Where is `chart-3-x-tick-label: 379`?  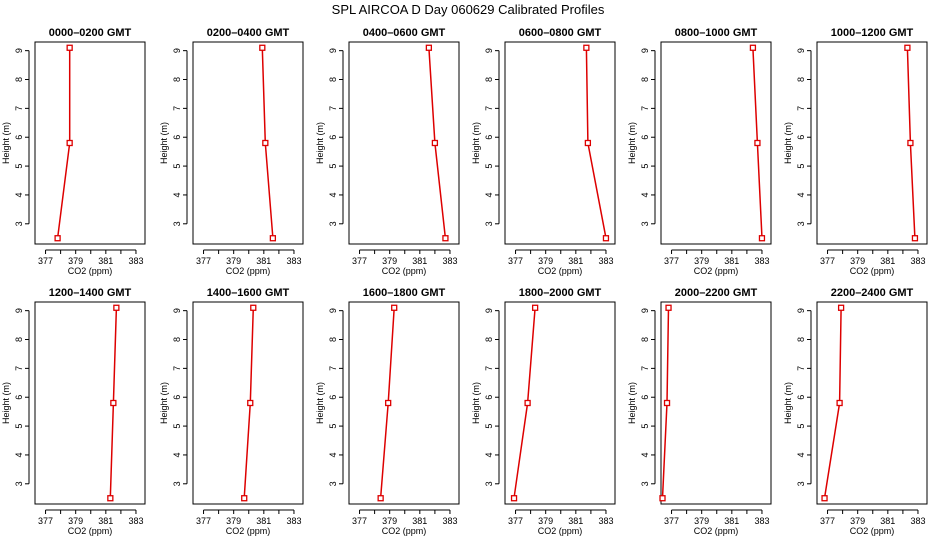 chart-3-x-tick-label: 379 is located at coordinates (389, 261).